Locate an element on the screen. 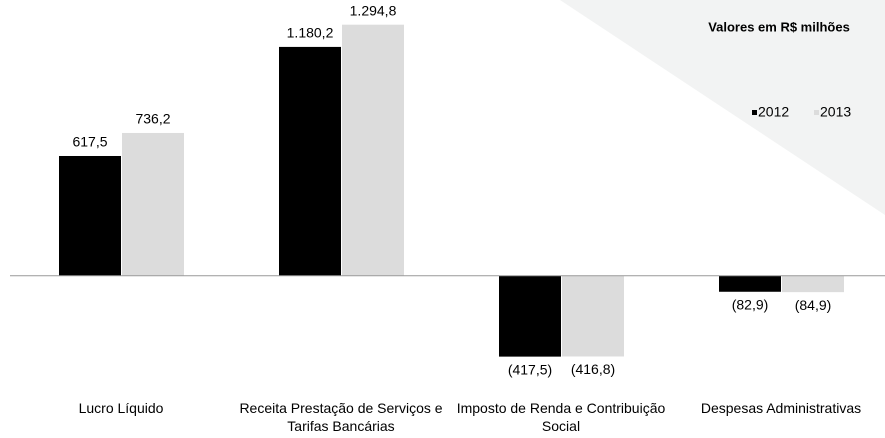 Image resolution: width=885 pixels, height=438 pixels. value-label: (417,5) is located at coordinates (530, 369).